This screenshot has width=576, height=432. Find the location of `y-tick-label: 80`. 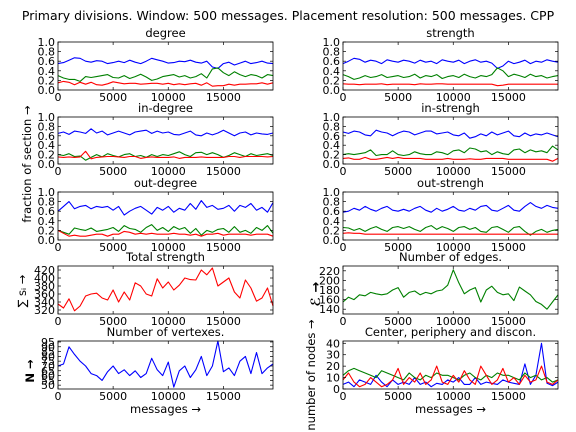

y-tick-label: 80 is located at coordinates (48, 356).